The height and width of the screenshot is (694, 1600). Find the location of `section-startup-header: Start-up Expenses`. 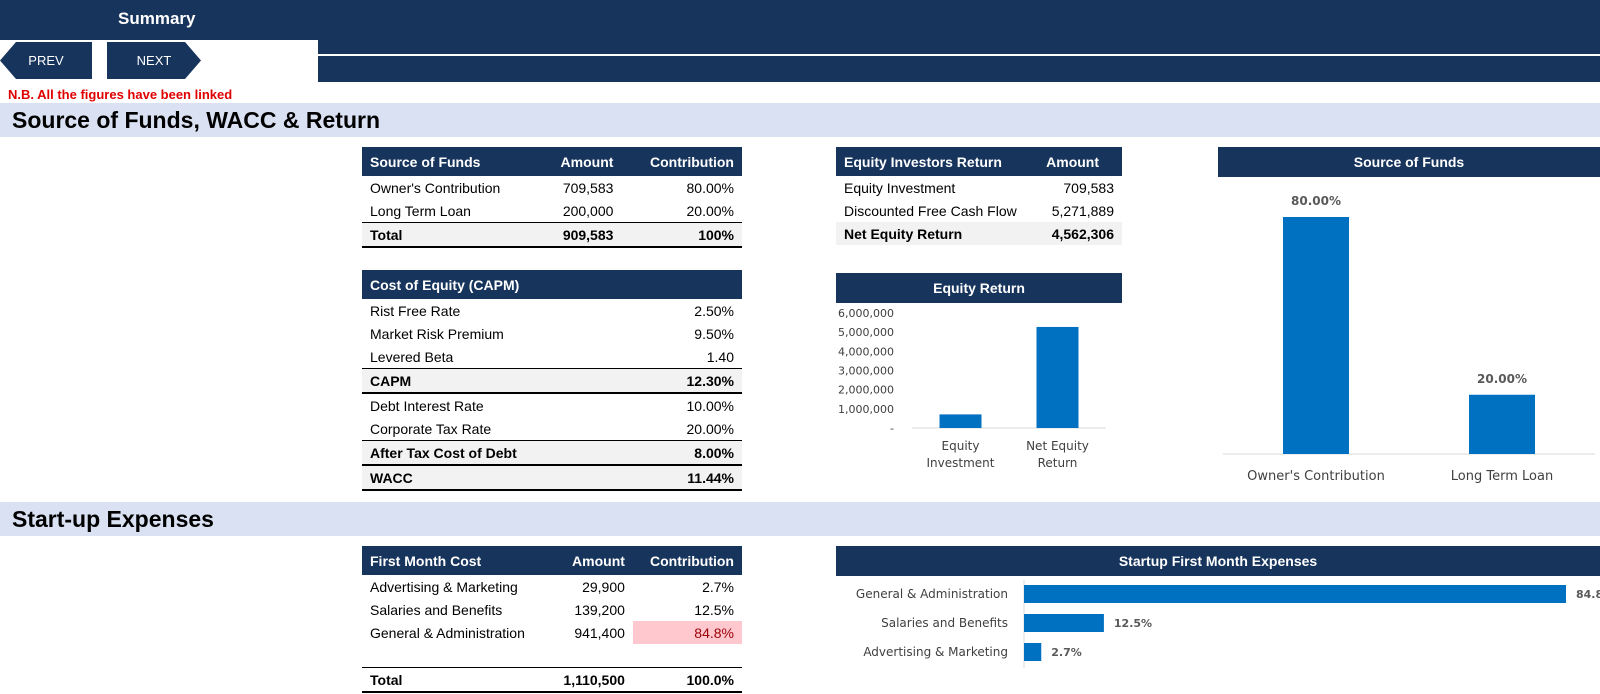

section-startup-header: Start-up Expenses is located at coordinates (800, 519).